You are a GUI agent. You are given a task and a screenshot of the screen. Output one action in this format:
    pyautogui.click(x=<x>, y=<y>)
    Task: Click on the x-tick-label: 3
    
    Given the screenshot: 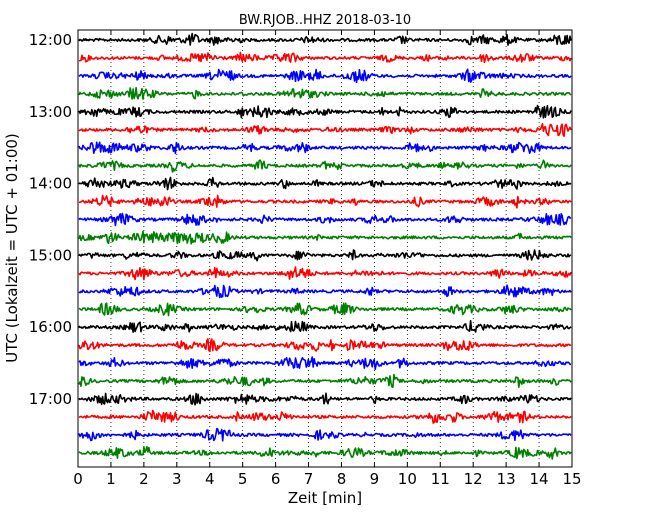 What is the action you would take?
    pyautogui.click(x=177, y=479)
    